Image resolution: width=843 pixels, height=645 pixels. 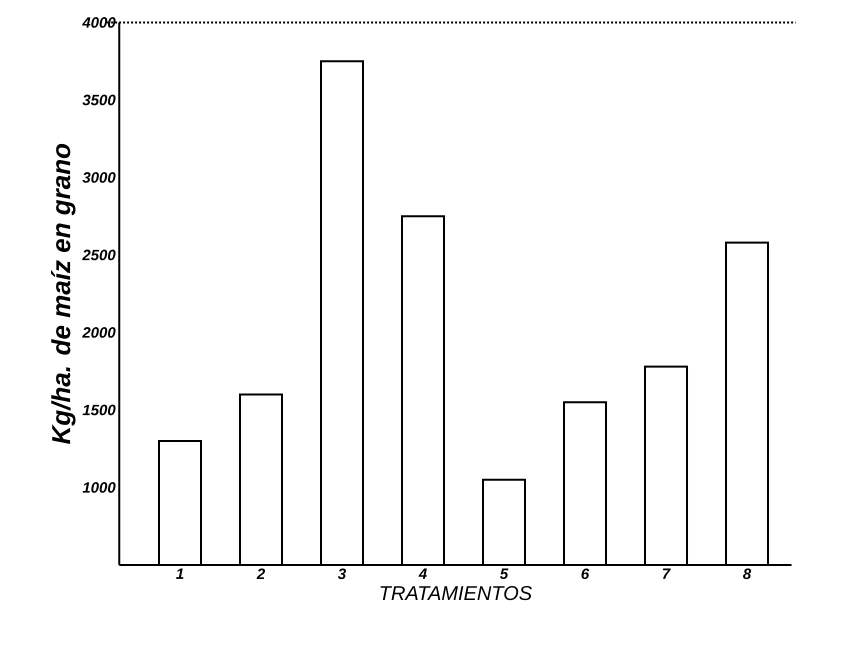 What do you see at coordinates (666, 573) in the screenshot?
I see `x-tick-label: 7` at bounding box center [666, 573].